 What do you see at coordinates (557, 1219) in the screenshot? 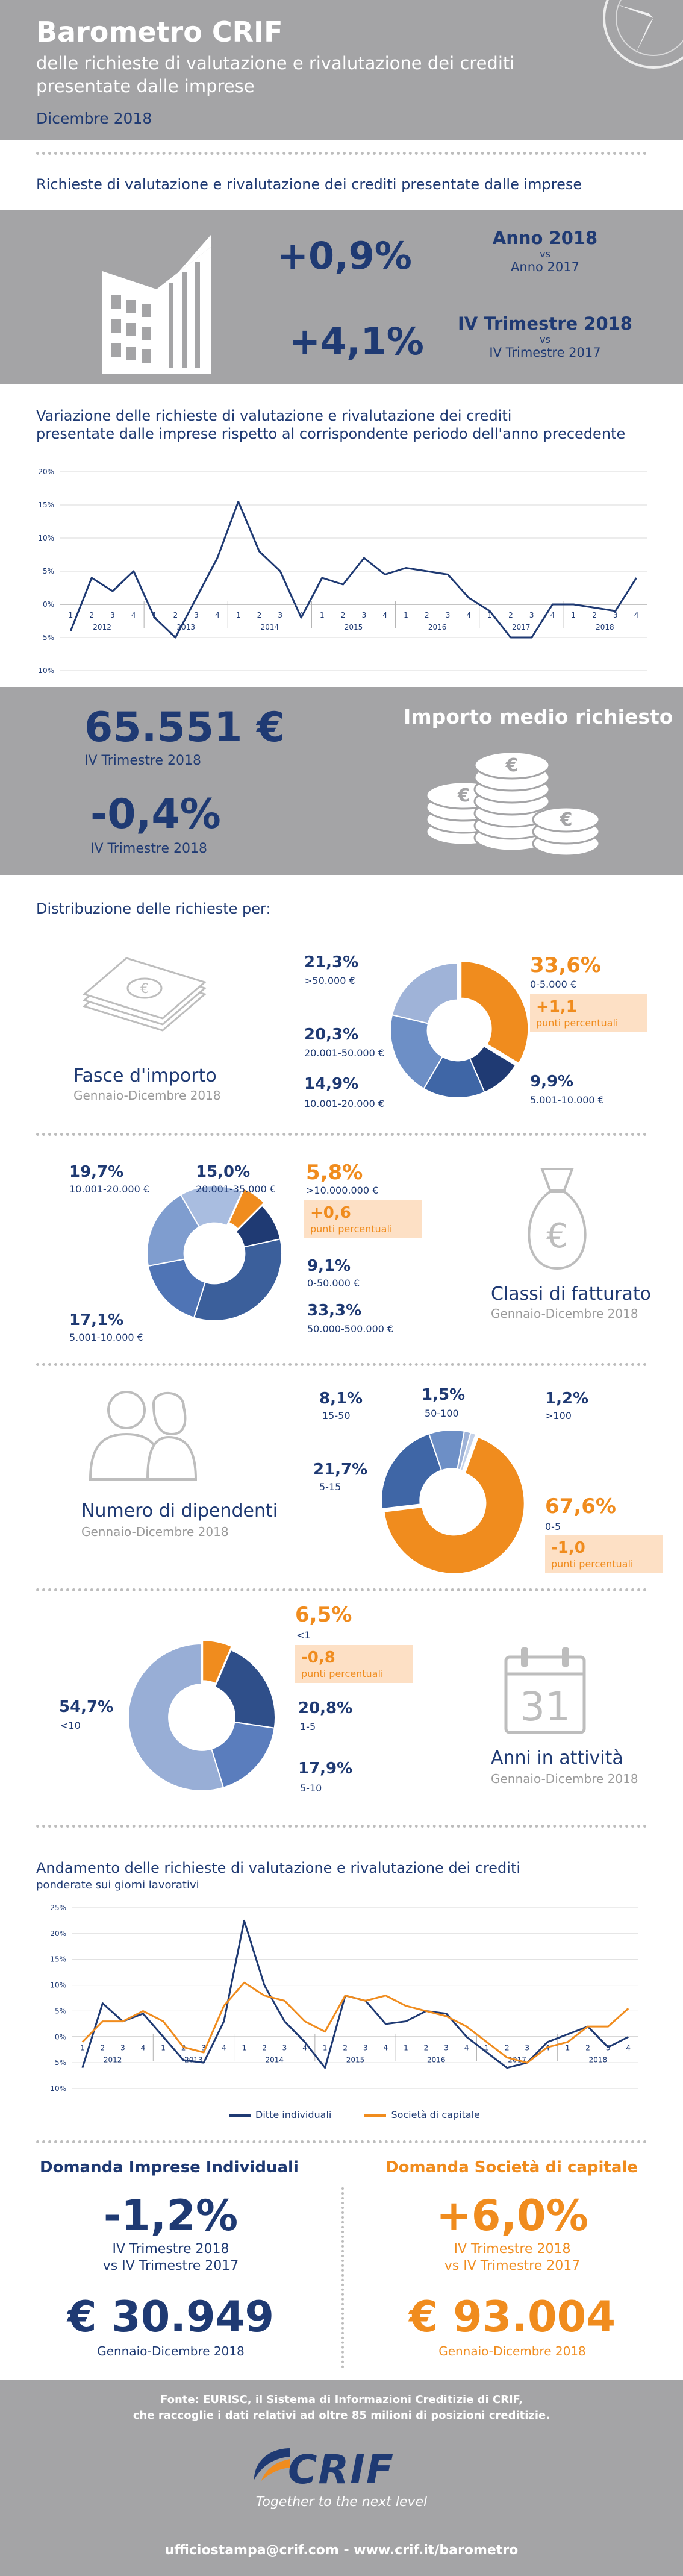
I see `money-bag-icon: €` at bounding box center [557, 1219].